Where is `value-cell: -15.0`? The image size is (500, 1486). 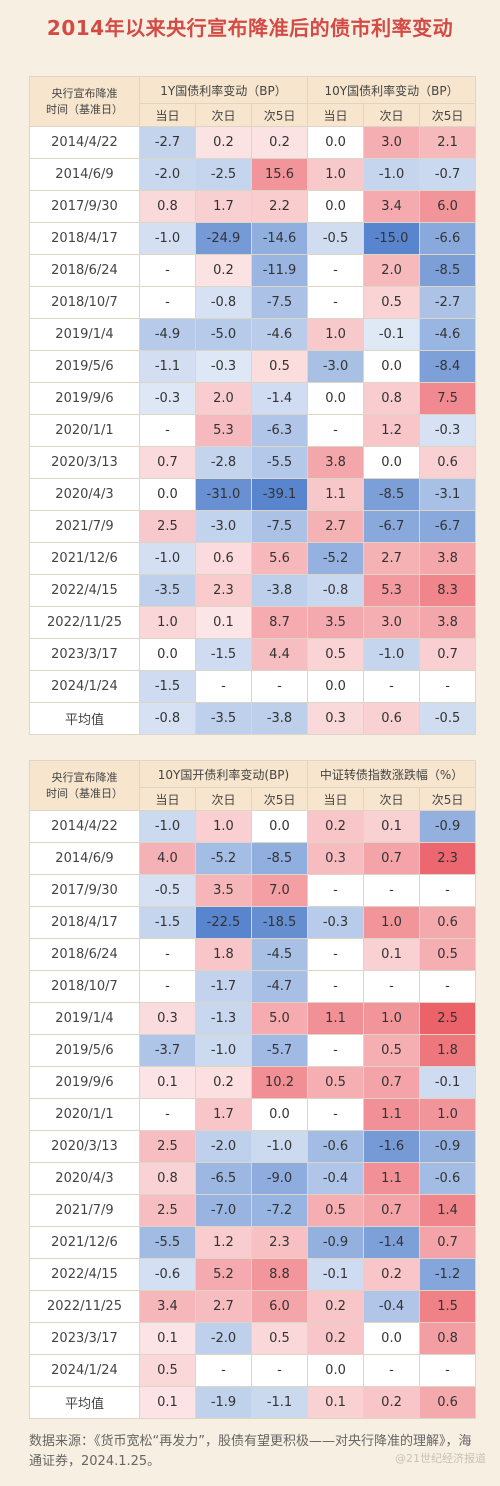
value-cell: -15.0 is located at coordinates (392, 238).